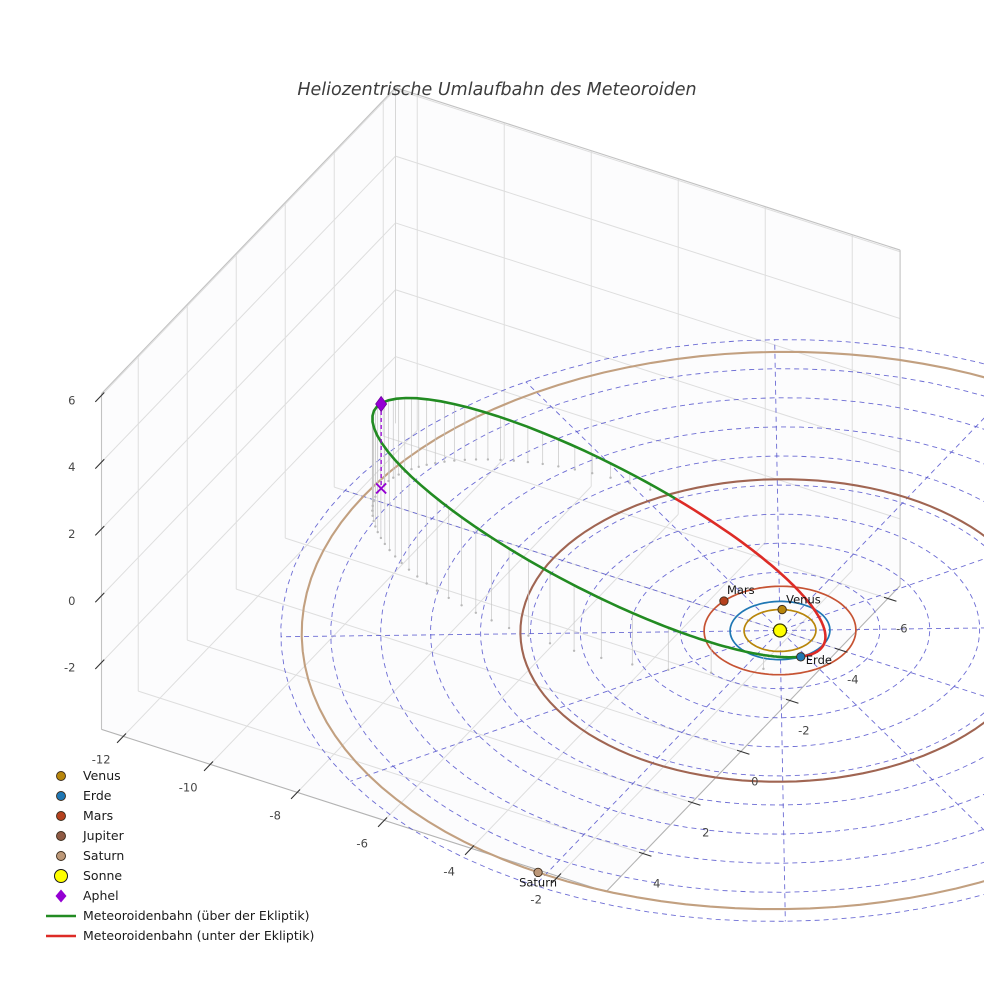  I want to click on meteoroid-orbit, so click(599, 527).